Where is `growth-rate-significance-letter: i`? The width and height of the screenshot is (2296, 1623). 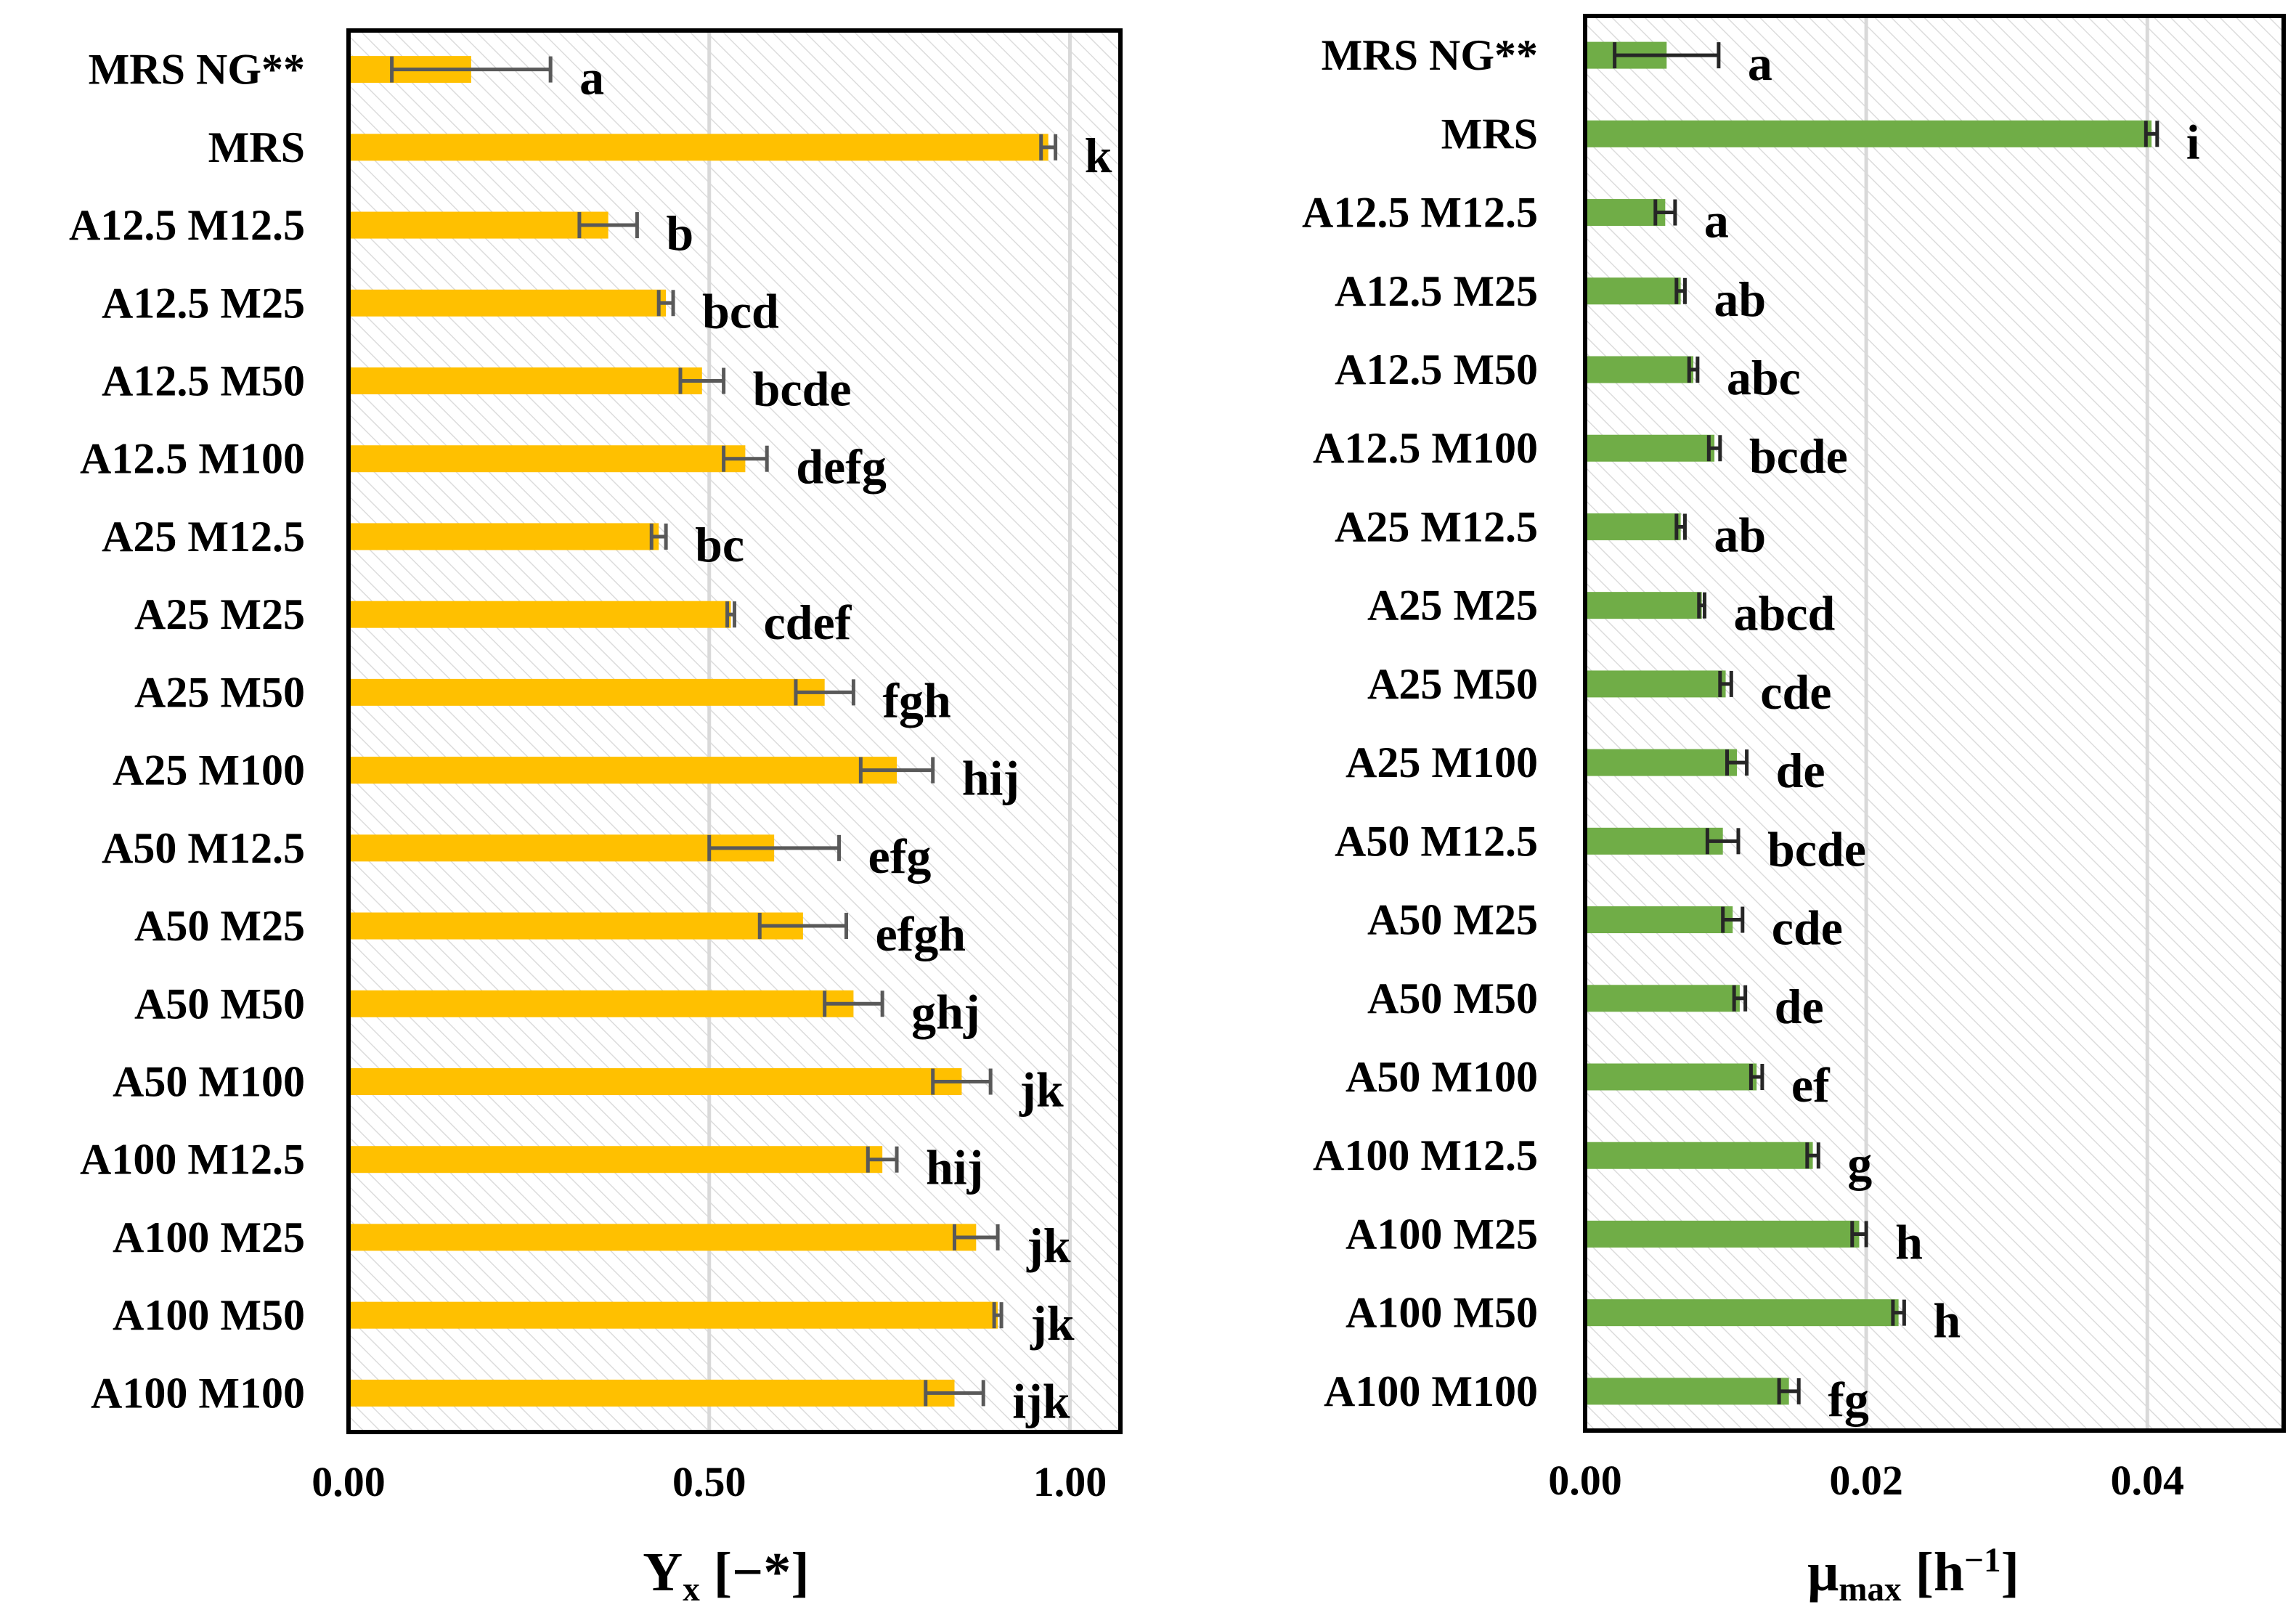
growth-rate-significance-letter: i is located at coordinates (2193, 141).